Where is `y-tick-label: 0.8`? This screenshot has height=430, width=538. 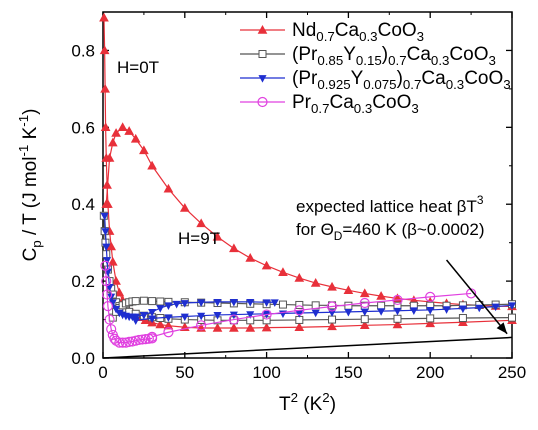 y-tick-label: 0.8 is located at coordinates (83, 50).